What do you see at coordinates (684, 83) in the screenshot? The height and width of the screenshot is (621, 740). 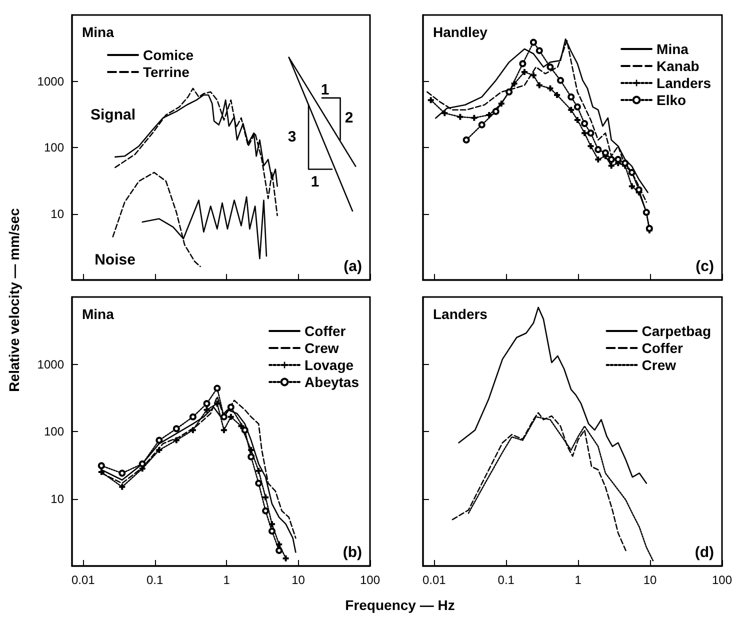 I see `legend-label: Landers` at bounding box center [684, 83].